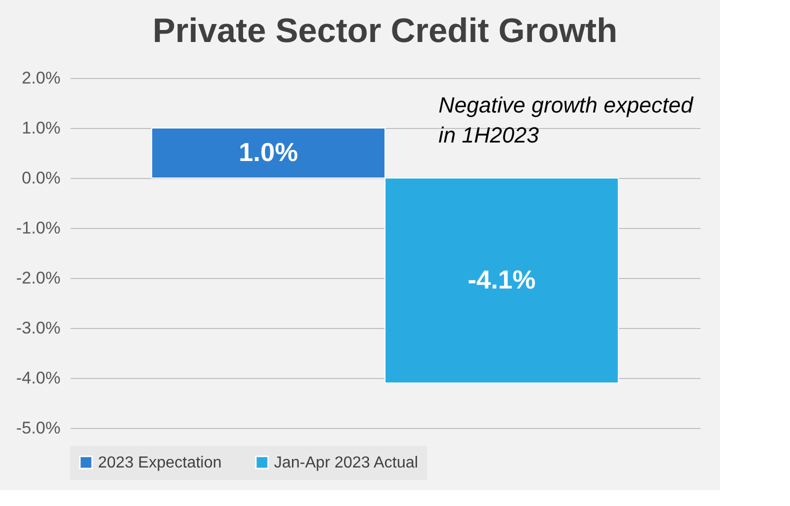 This screenshot has width=790, height=506. Describe the element at coordinates (38, 378) in the screenshot. I see `y-tick-label: -4.0%` at that location.